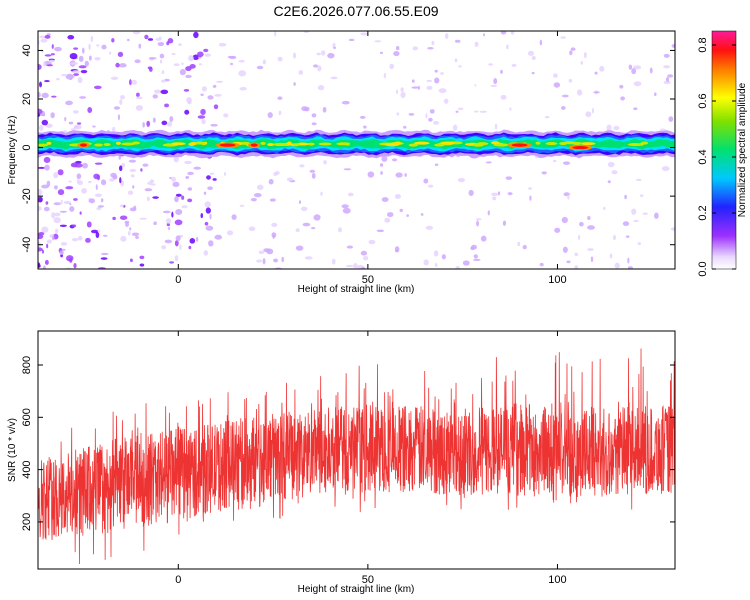 This screenshot has height=600, width=750. What do you see at coordinates (27, 417) in the screenshot?
I see `snr-y-tick-label: 600` at bounding box center [27, 417].